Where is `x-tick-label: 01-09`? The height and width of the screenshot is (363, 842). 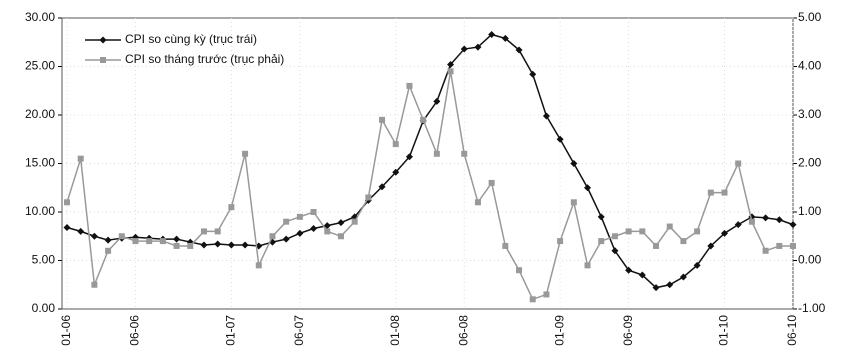
x-tick-label: 01-09 is located at coordinates (559, 330).